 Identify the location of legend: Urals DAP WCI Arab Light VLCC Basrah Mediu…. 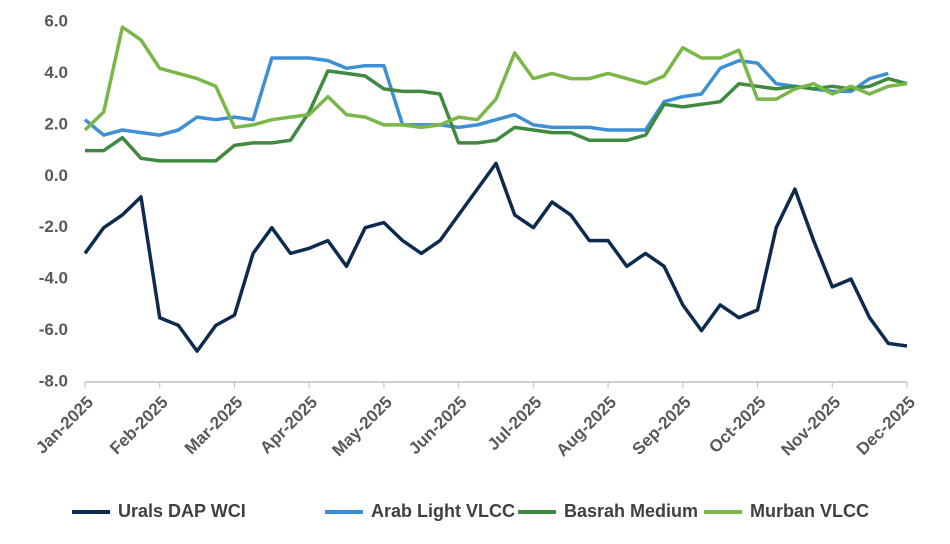
(470, 511).